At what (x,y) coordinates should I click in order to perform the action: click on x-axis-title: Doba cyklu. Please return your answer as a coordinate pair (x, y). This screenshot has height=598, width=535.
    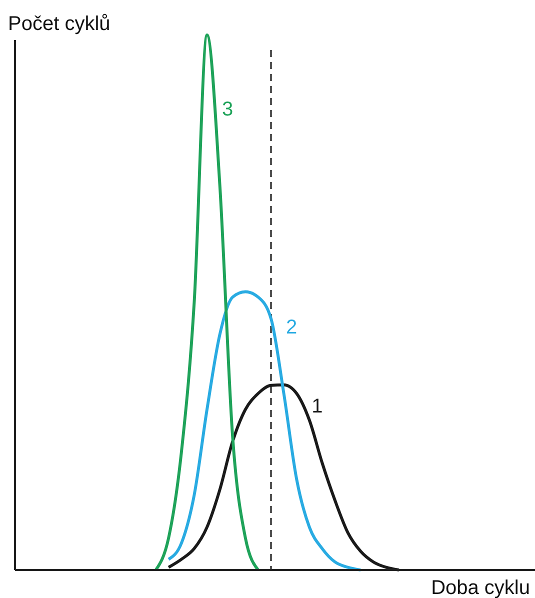
    Looking at the image, I should click on (480, 587).